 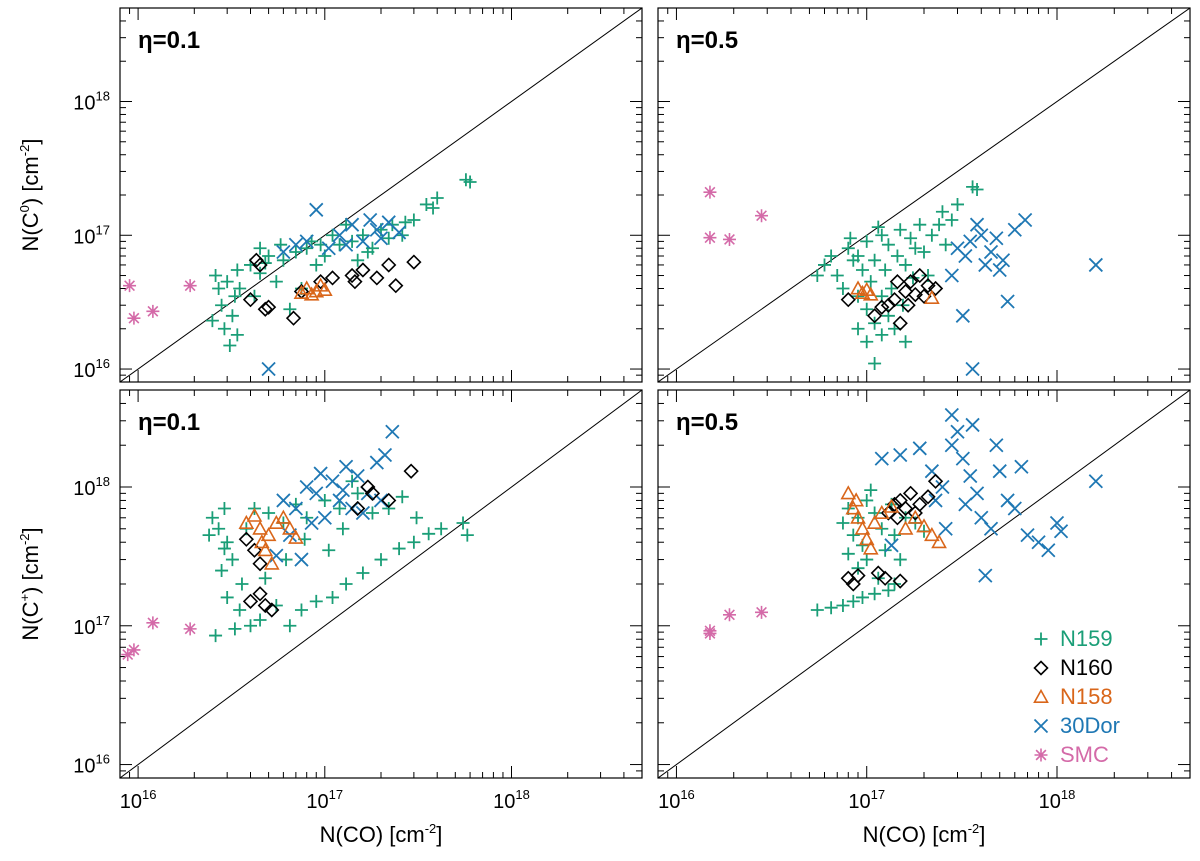 I want to click on x-tick-label: 1016, so click(x=676, y=800).